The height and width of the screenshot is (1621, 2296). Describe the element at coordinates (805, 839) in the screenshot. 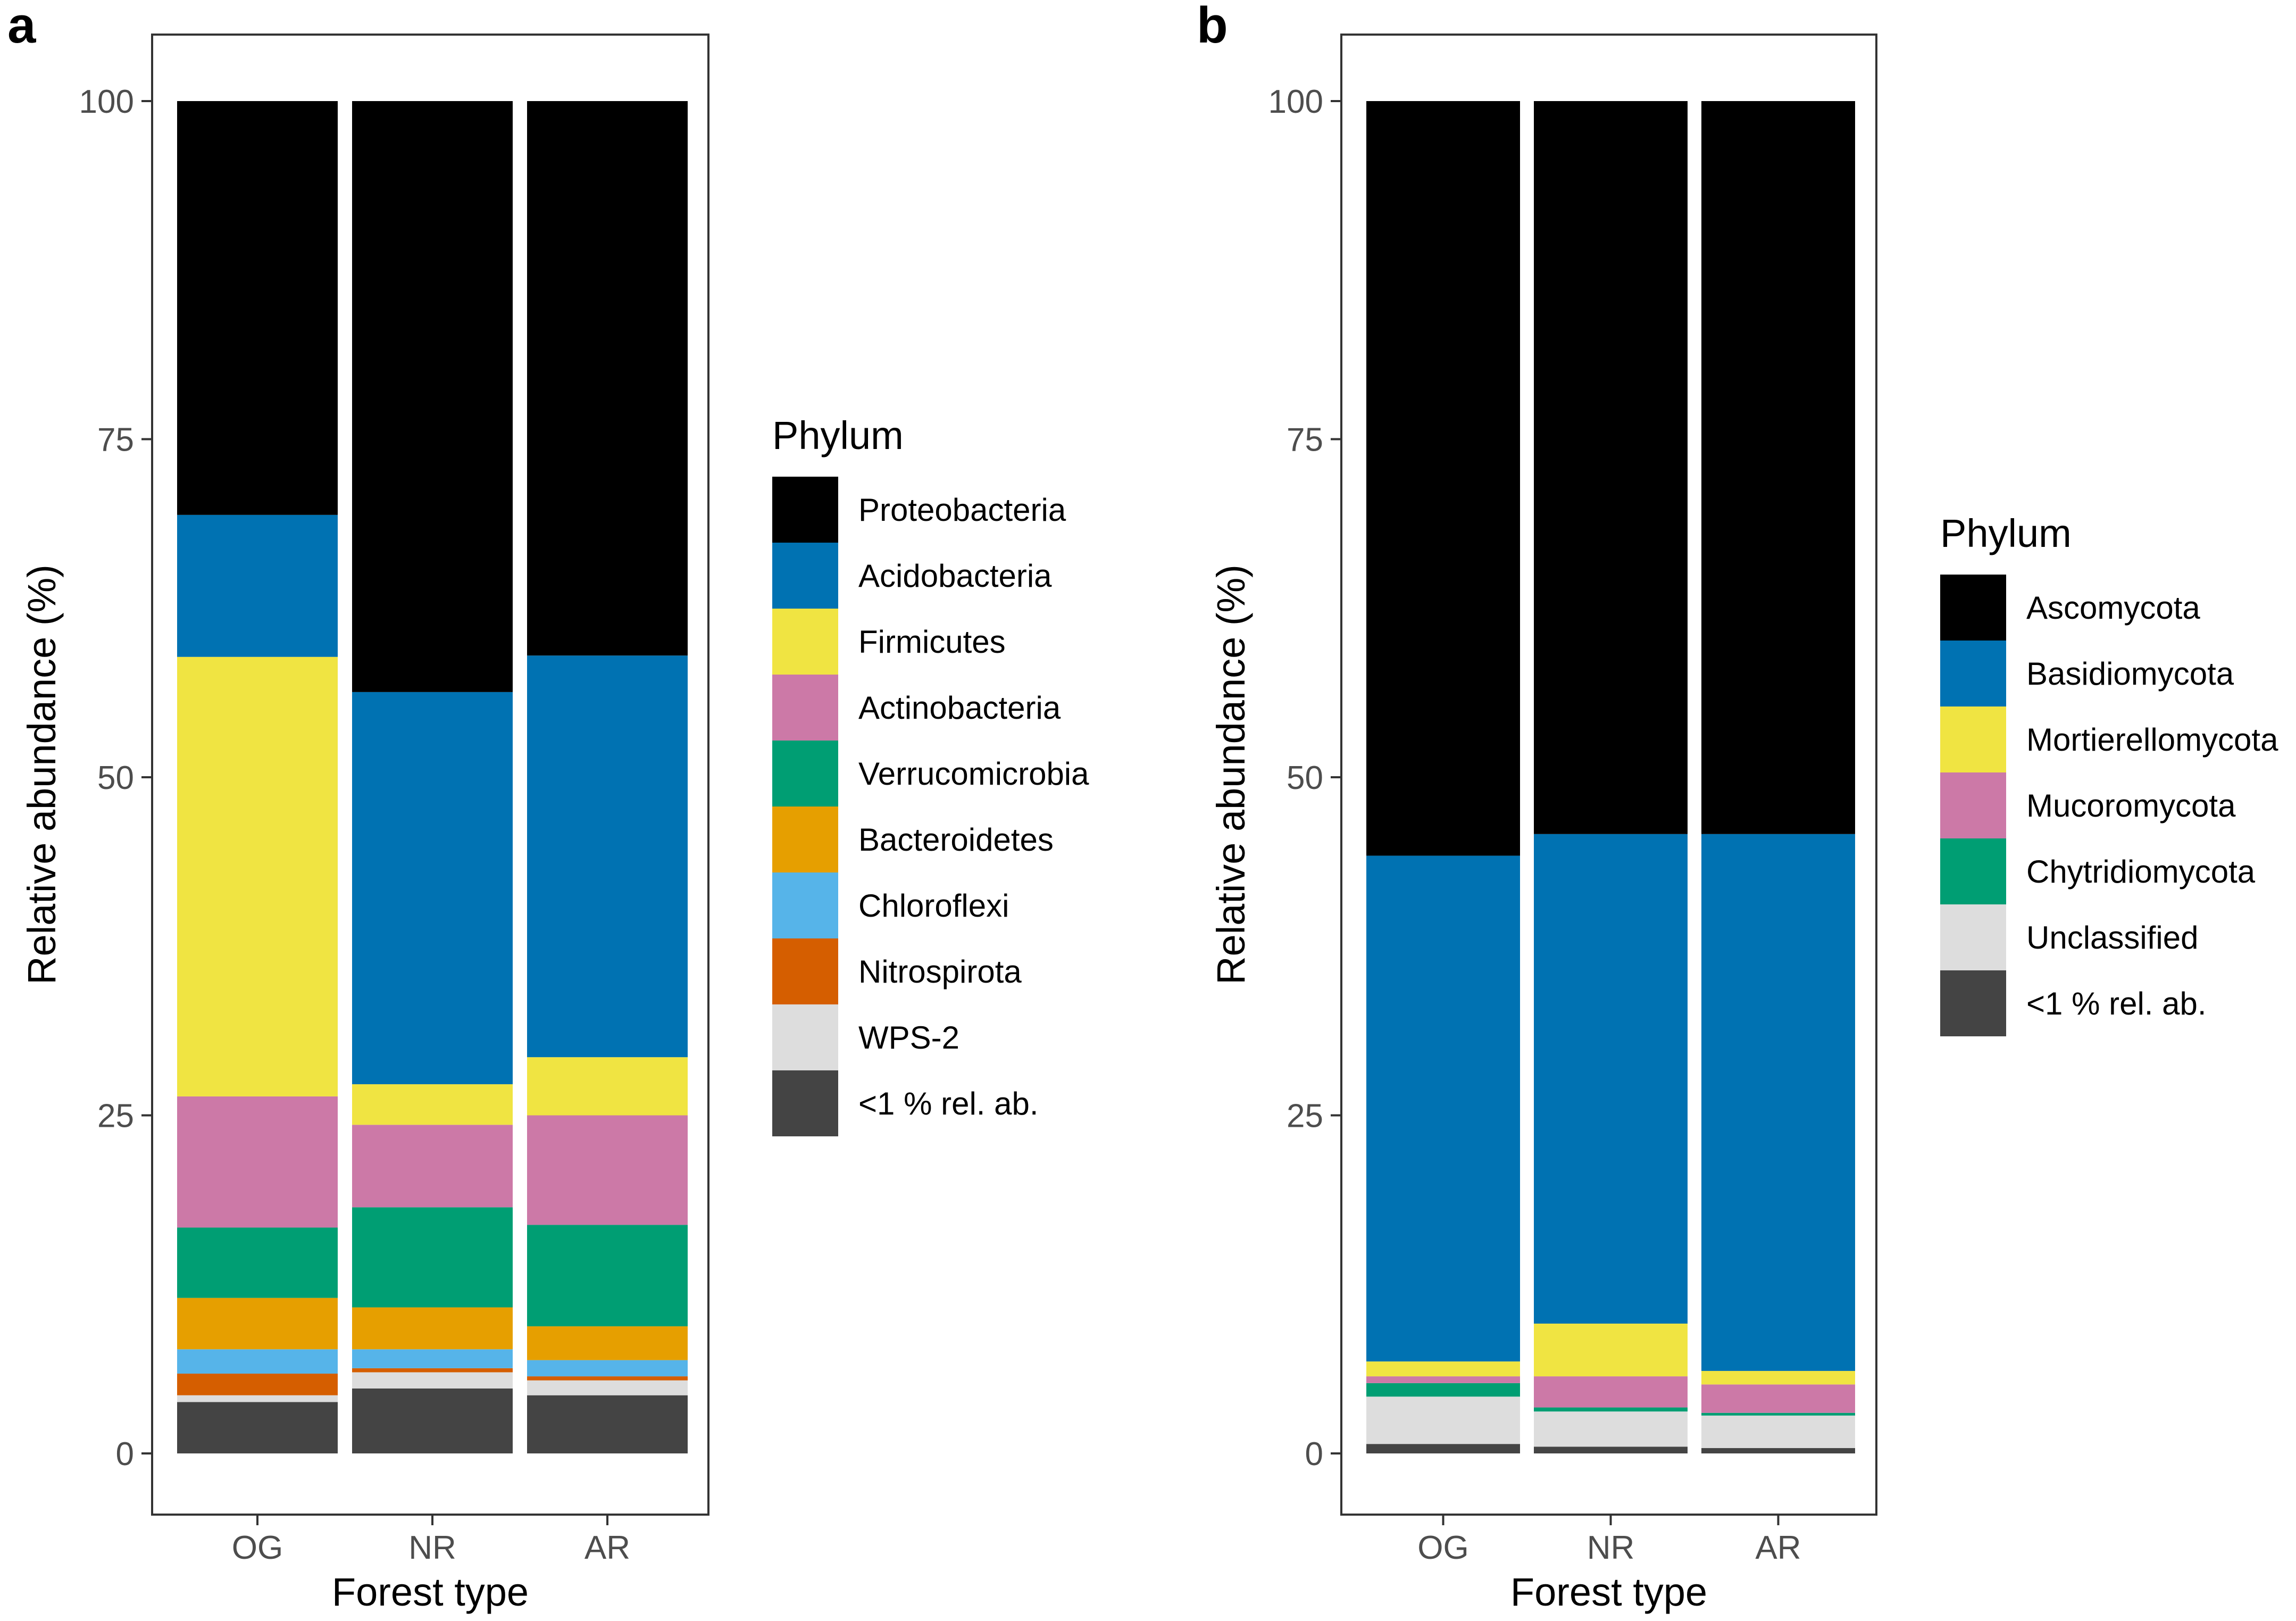

I see `legend-swatch-bacteroidetes` at that location.